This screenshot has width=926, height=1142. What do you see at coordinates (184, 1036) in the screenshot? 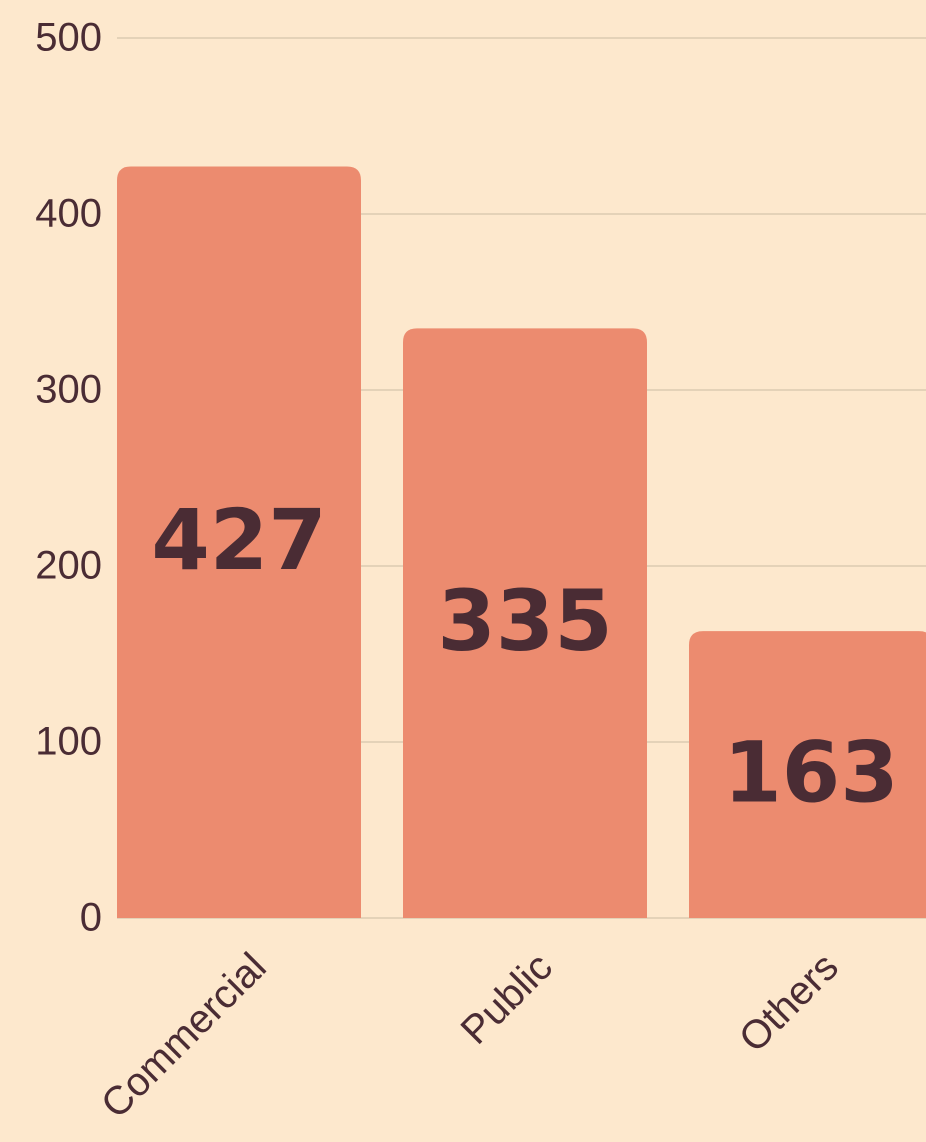
I see `x-tick-label: Commercial` at bounding box center [184, 1036].